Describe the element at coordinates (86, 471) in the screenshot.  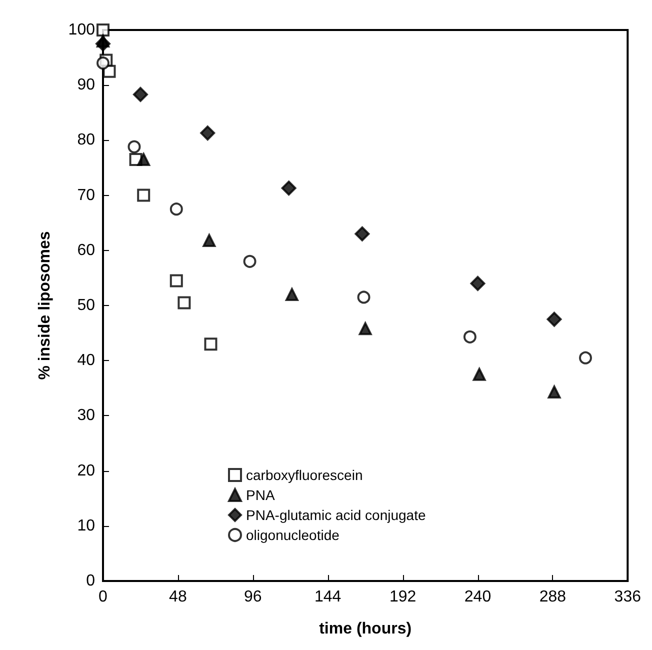
I see `y-tick-label: 20` at that location.